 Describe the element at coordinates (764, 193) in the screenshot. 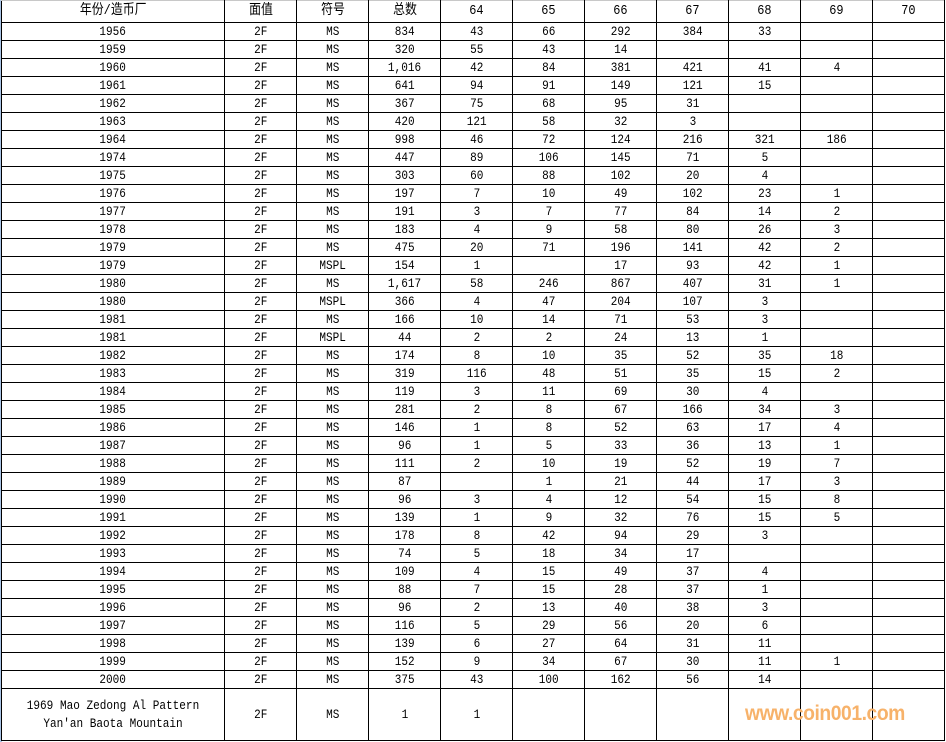

I see `table-cell: 23` at that location.